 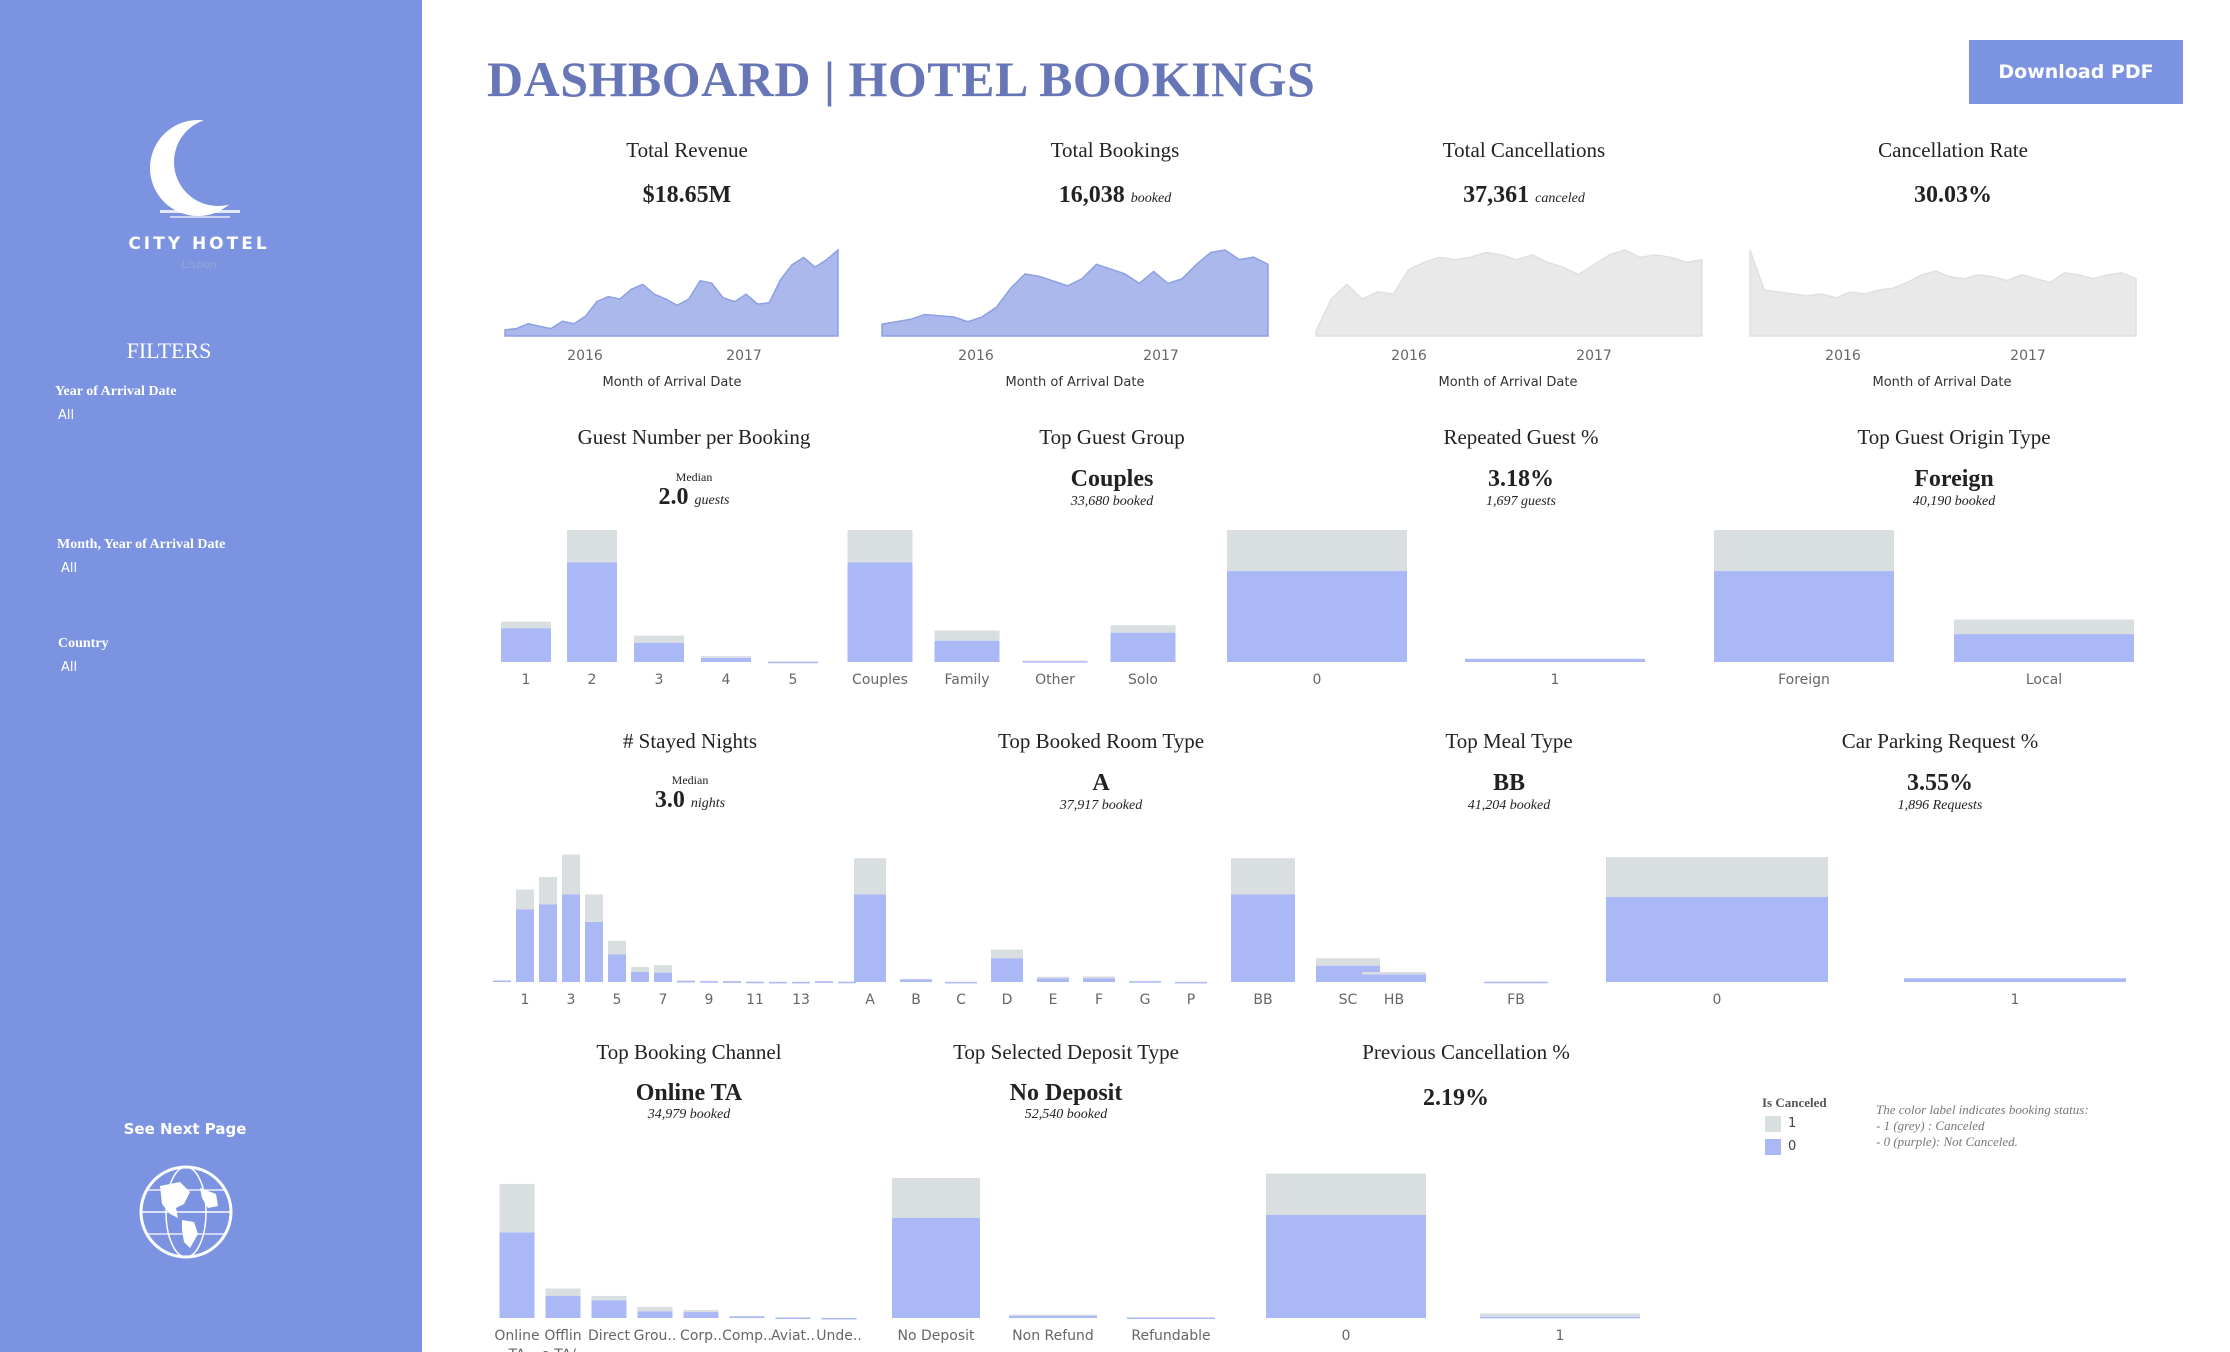 What do you see at coordinates (116, 391) in the screenshot?
I see `filter-year-label: Year of Arrival Date` at bounding box center [116, 391].